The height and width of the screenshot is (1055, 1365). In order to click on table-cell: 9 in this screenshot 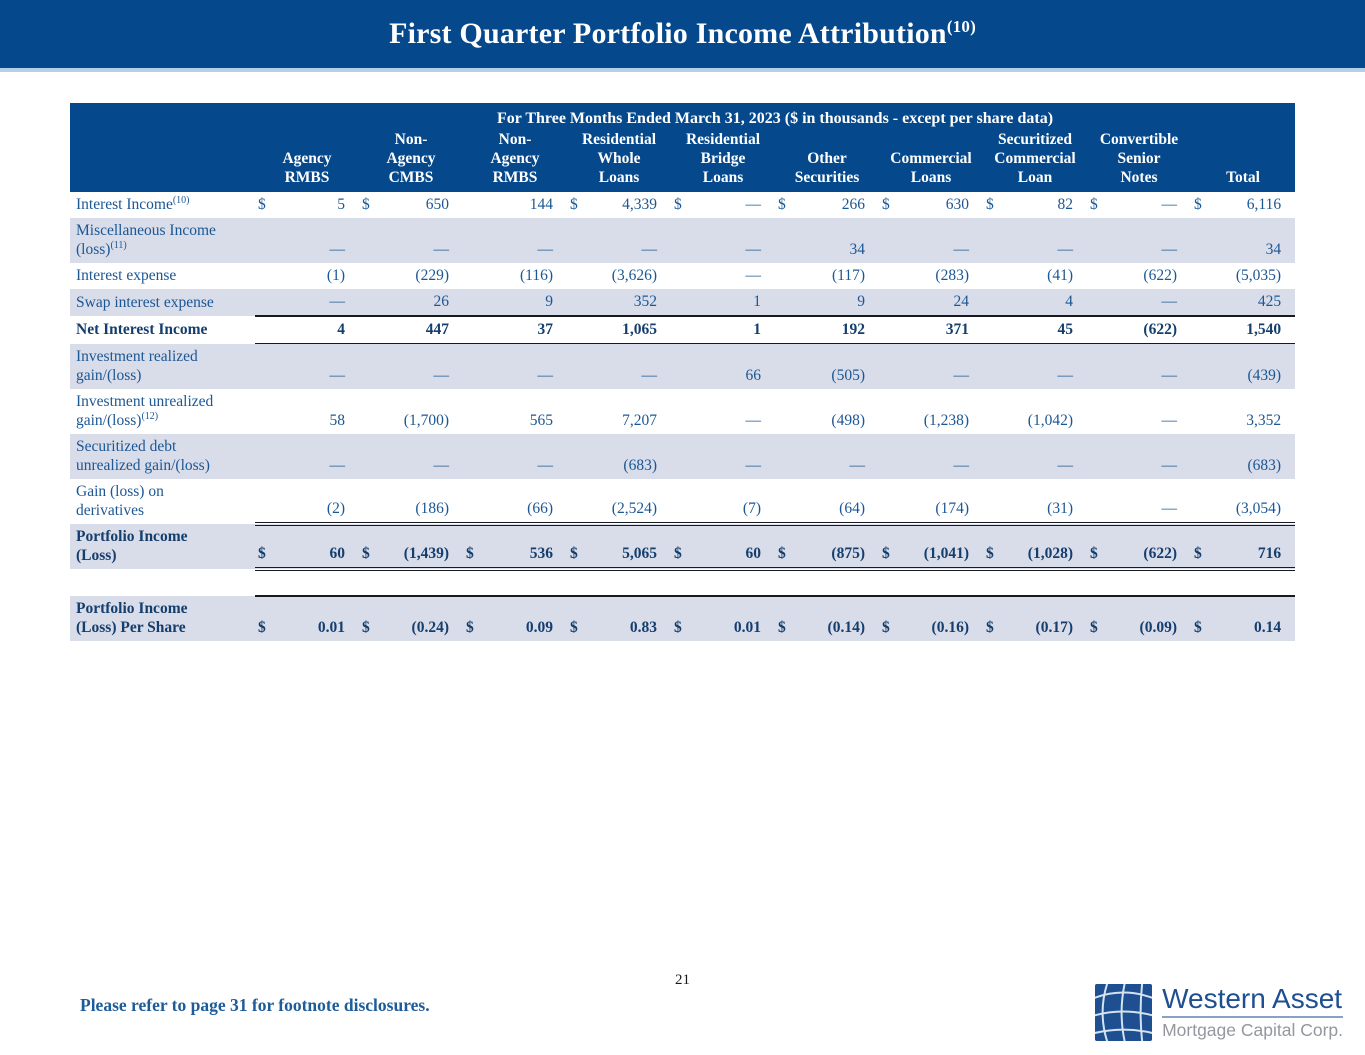, I will do `click(515, 302)`.